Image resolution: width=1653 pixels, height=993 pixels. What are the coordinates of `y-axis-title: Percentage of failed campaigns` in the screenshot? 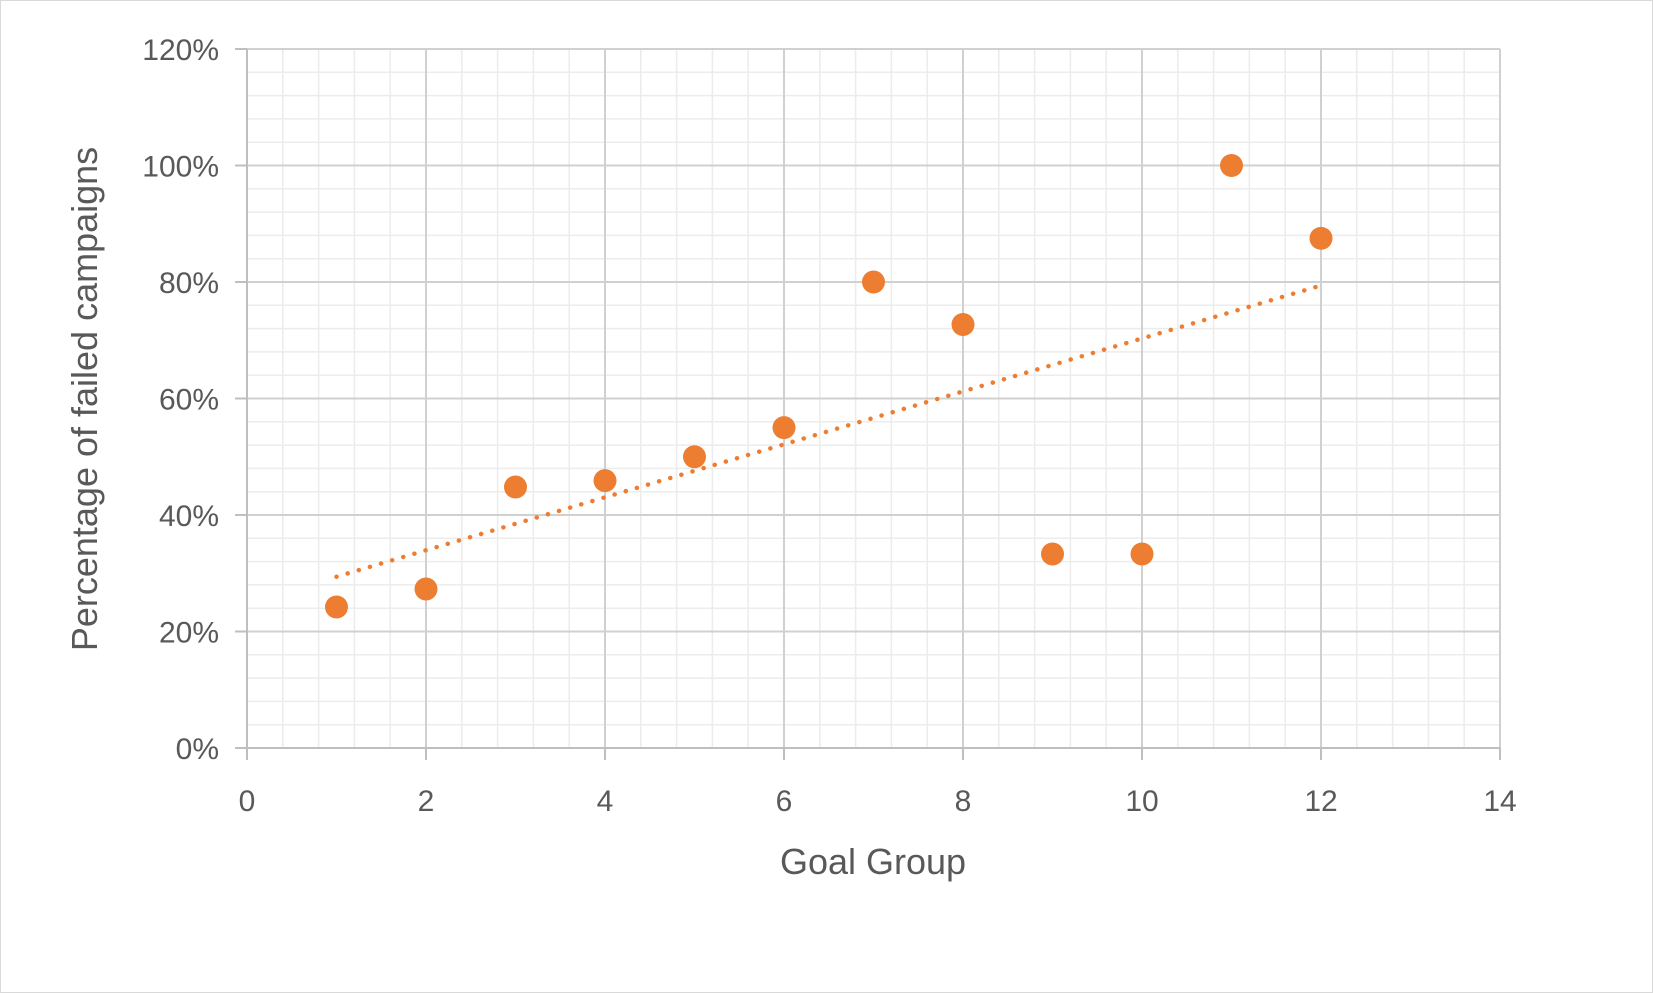 It's located at (84, 399).